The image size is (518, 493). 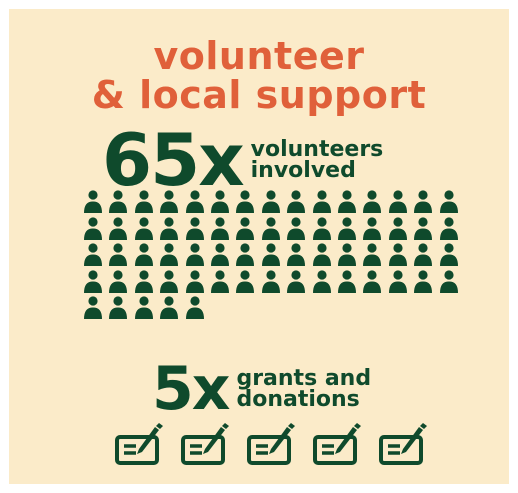 I want to click on grants-icon-row, so click(x=279, y=447).